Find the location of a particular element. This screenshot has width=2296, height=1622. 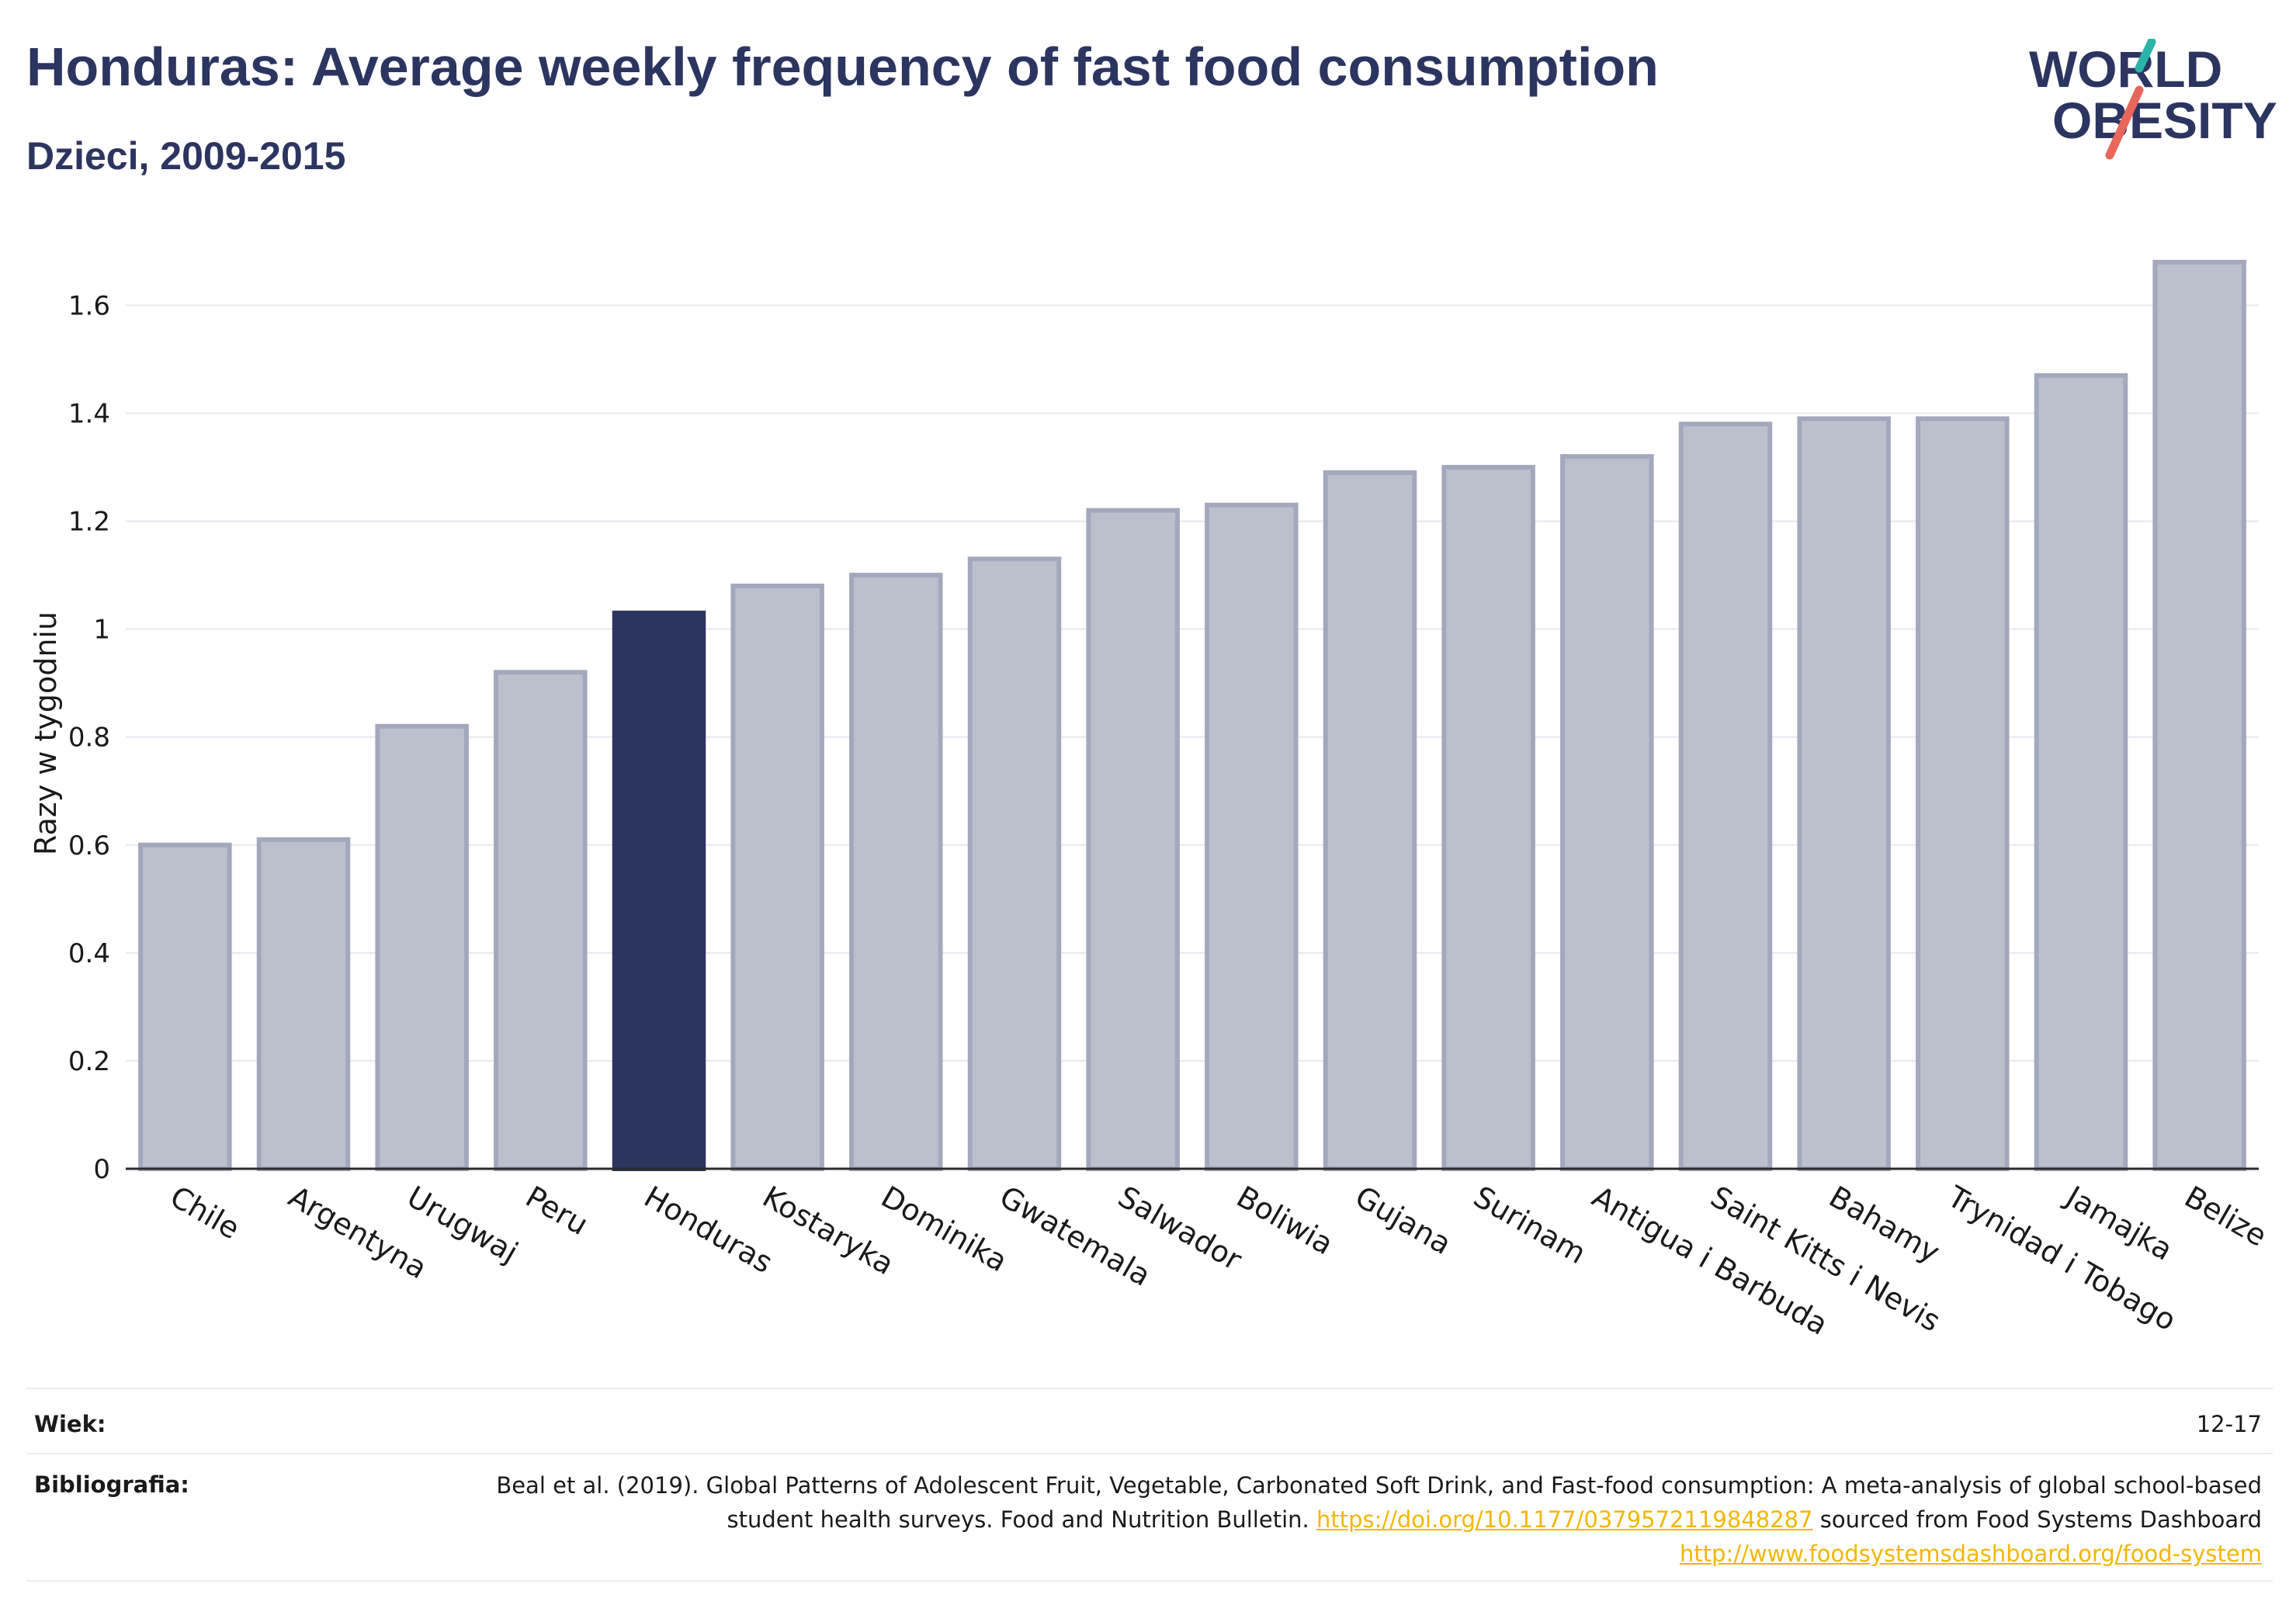

bar-chile is located at coordinates (185, 1006).